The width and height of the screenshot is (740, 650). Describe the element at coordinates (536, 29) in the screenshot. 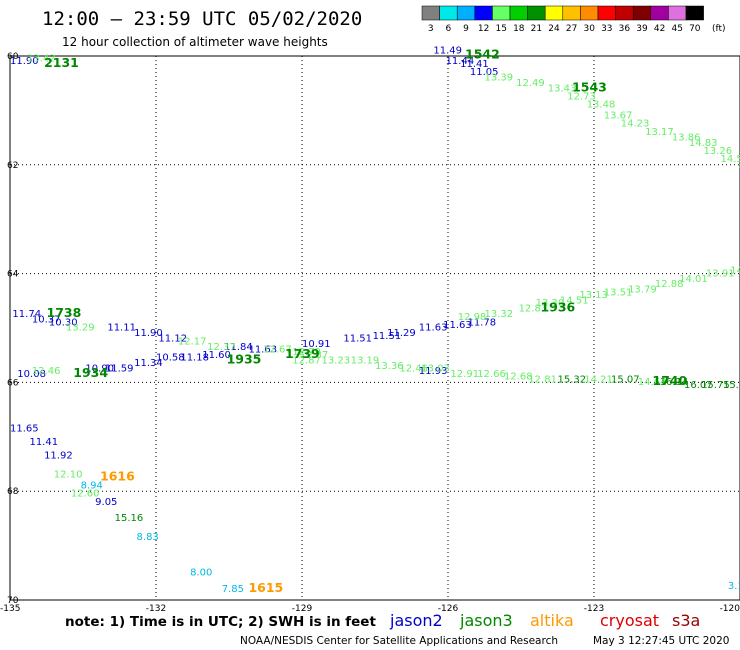

I see `colorbar-label: 21` at that location.